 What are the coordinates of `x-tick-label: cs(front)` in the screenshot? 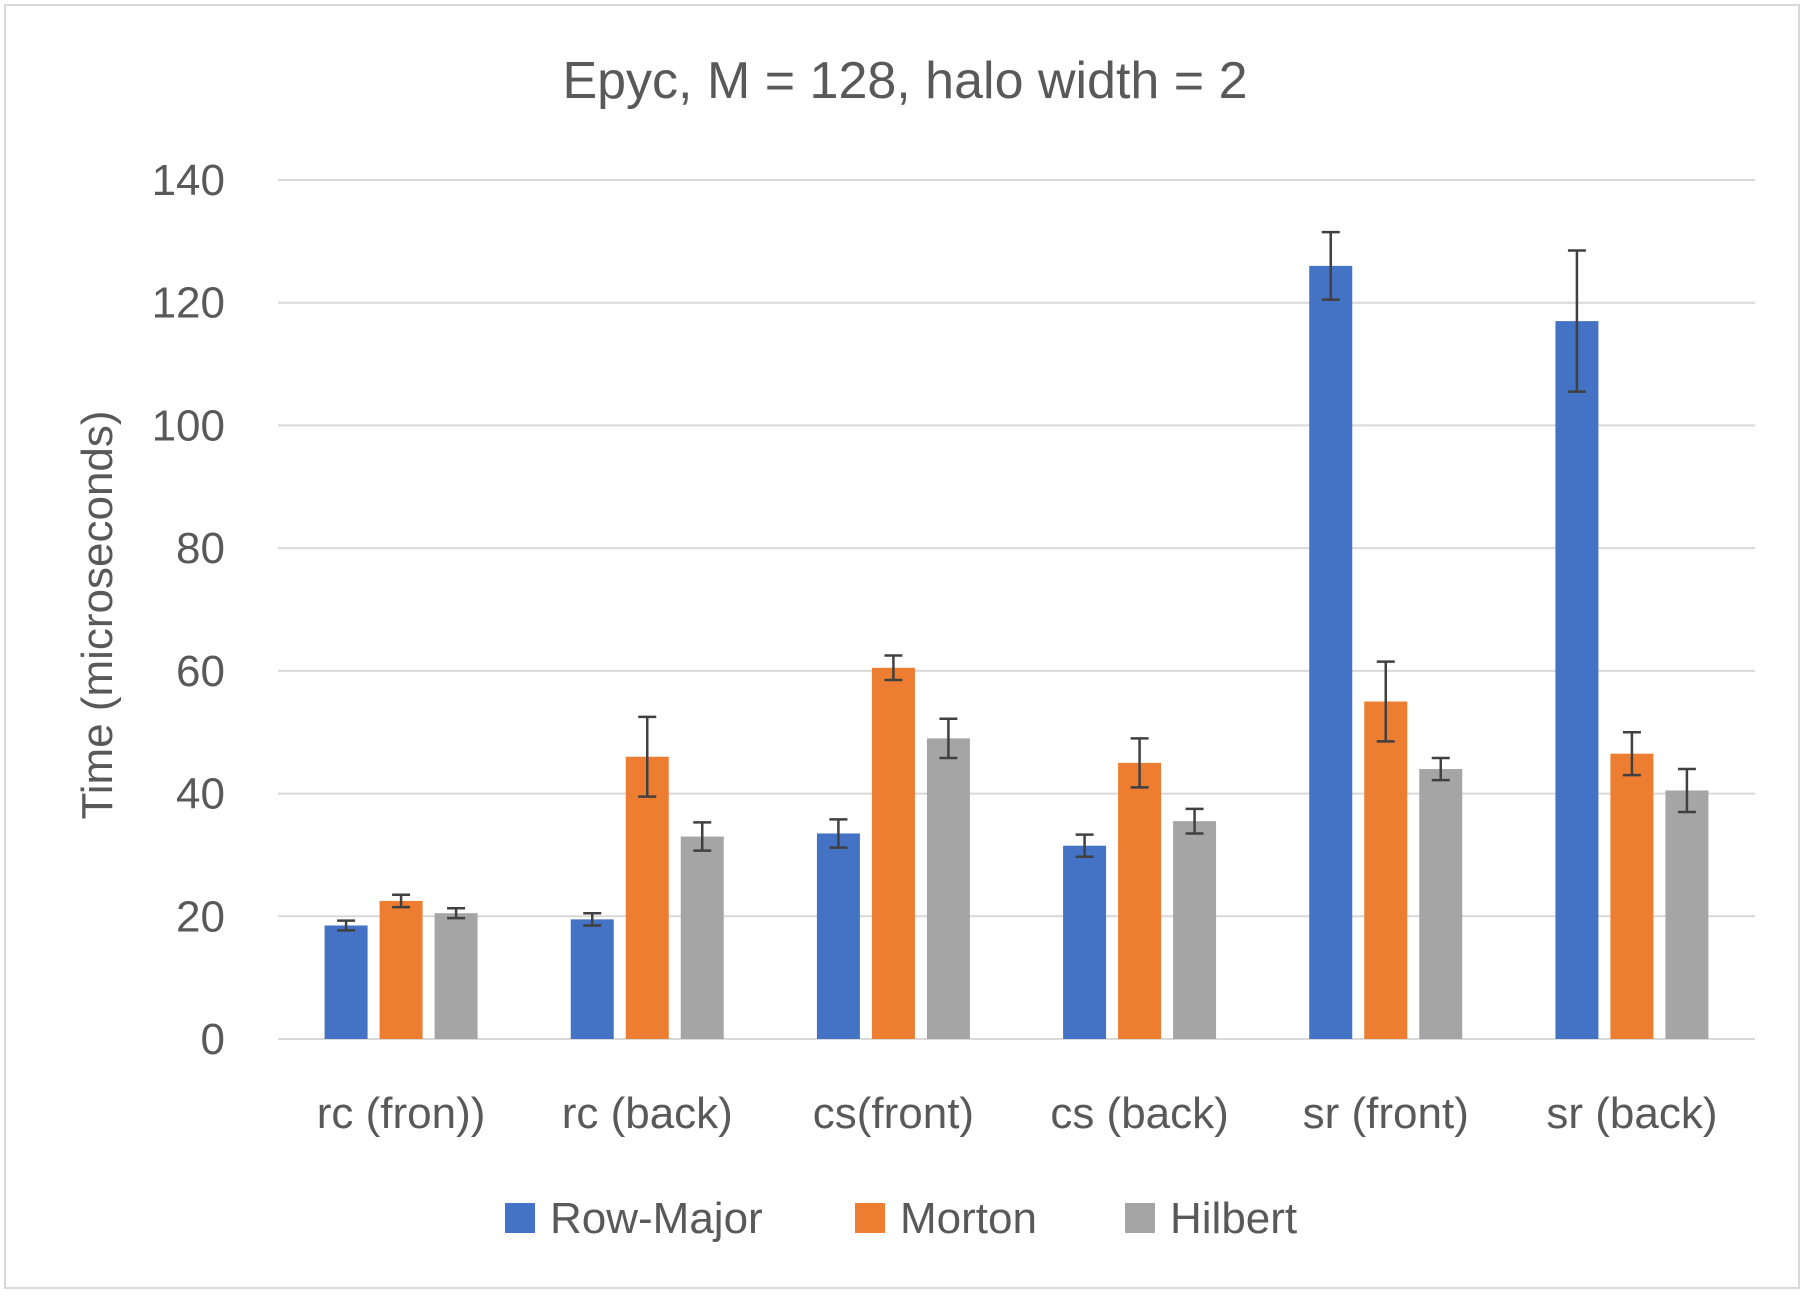 It's located at (893, 1113).